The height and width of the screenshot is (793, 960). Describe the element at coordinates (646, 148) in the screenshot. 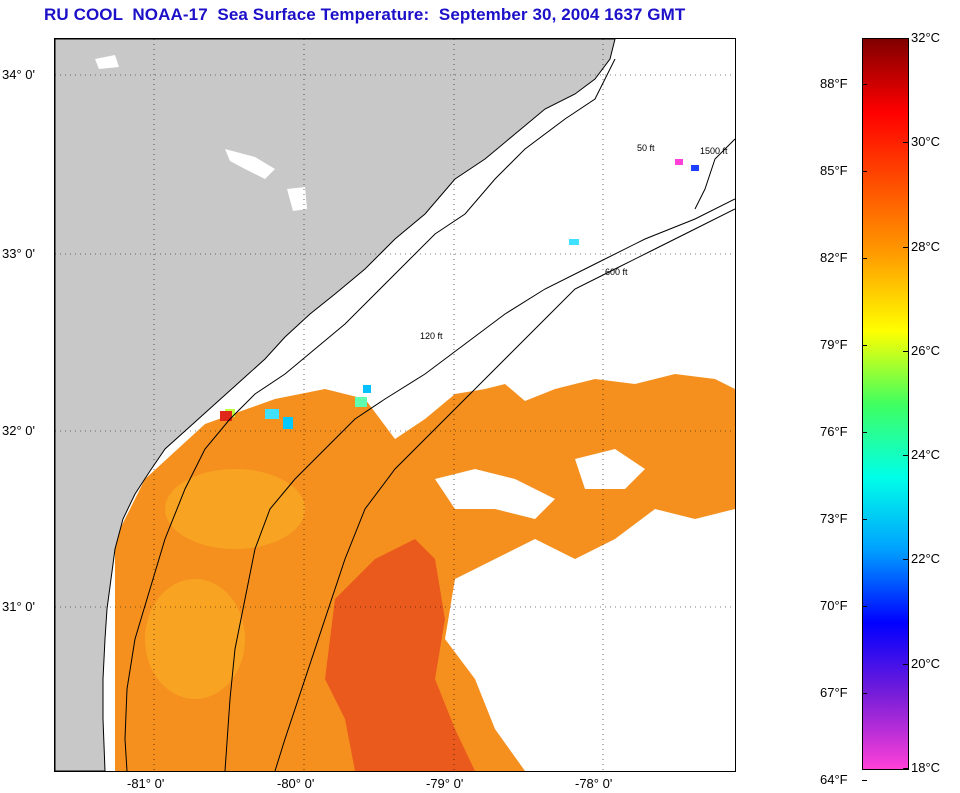

I see `isobath-label-50ft: 50 ft` at that location.